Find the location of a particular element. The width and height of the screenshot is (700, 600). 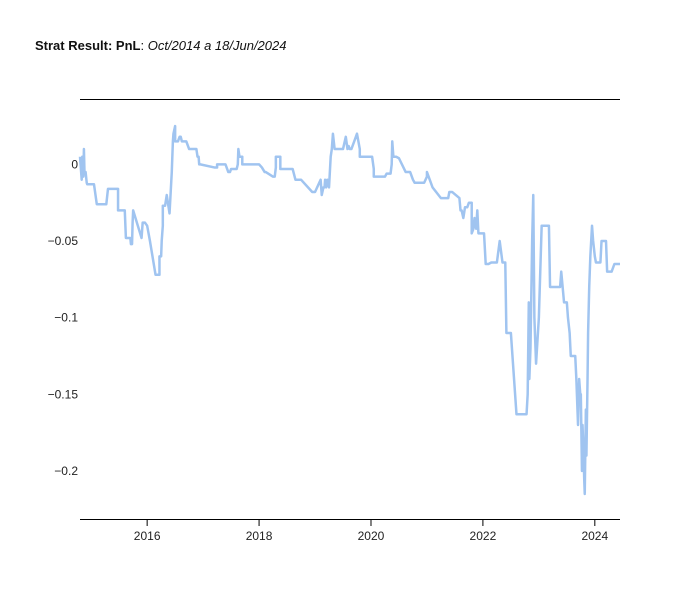

y-tick-label: −0.1 is located at coordinates (66, 318).